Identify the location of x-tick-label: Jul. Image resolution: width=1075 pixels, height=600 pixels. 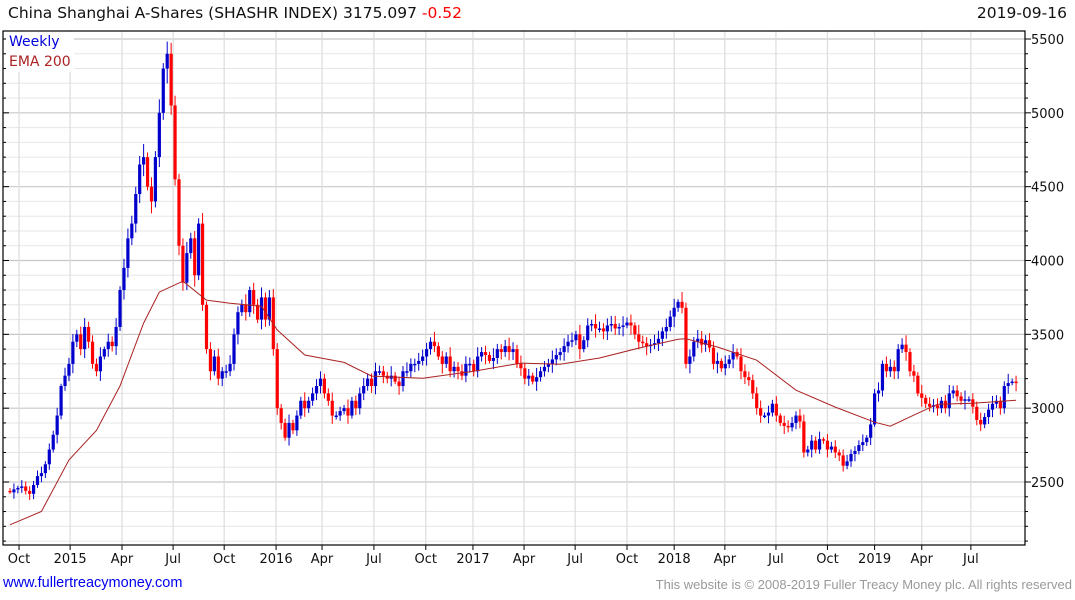
(373, 559).